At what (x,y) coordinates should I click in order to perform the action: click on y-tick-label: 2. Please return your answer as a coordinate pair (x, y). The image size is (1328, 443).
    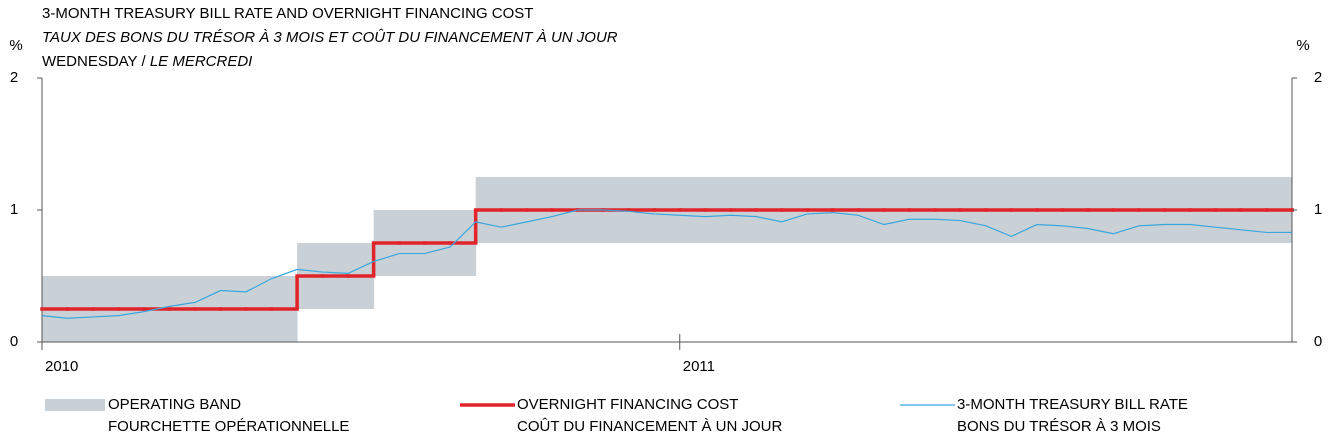
    Looking at the image, I should click on (14, 77).